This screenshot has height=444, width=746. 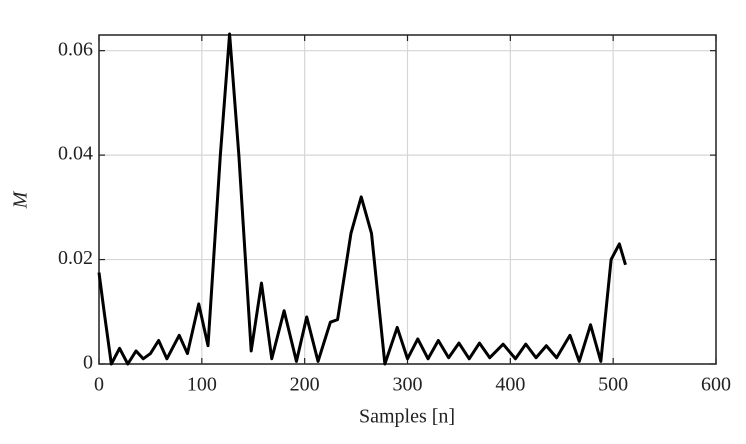 What do you see at coordinates (407, 417) in the screenshot?
I see `x-axis-label: Samples [n]` at bounding box center [407, 417].